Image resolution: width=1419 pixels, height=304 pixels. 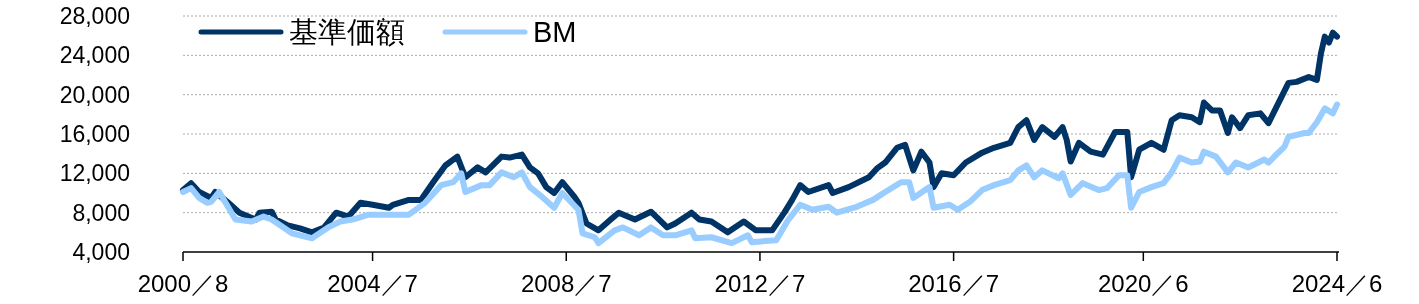 I want to click on y-tick-label: 4,000, so click(x=101, y=252).